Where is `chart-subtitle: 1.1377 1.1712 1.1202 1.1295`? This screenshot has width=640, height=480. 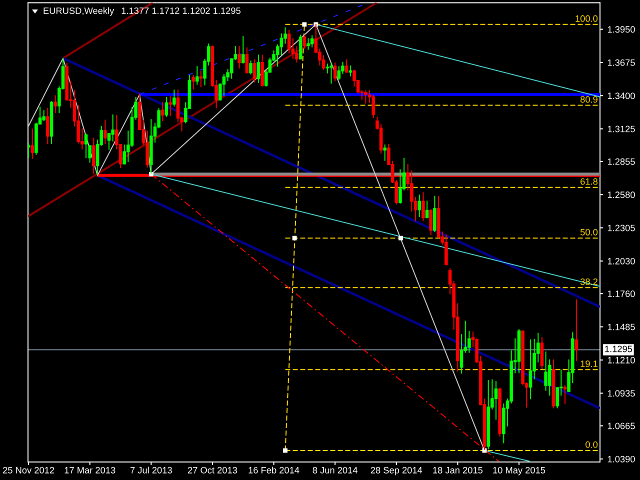
chart-subtitle: 1.1377 1.1712 1.1202 1.1295 is located at coordinates (181, 10).